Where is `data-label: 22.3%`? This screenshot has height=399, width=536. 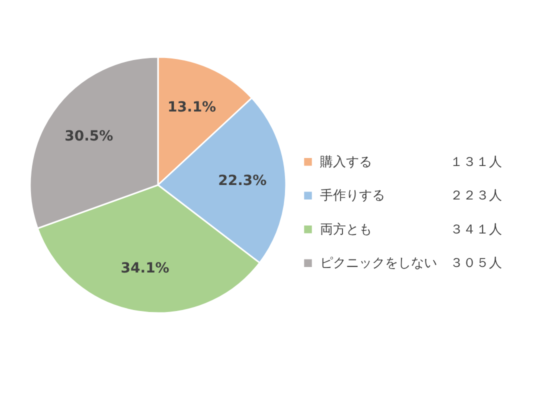 data-label: 22.3% is located at coordinates (242, 181).